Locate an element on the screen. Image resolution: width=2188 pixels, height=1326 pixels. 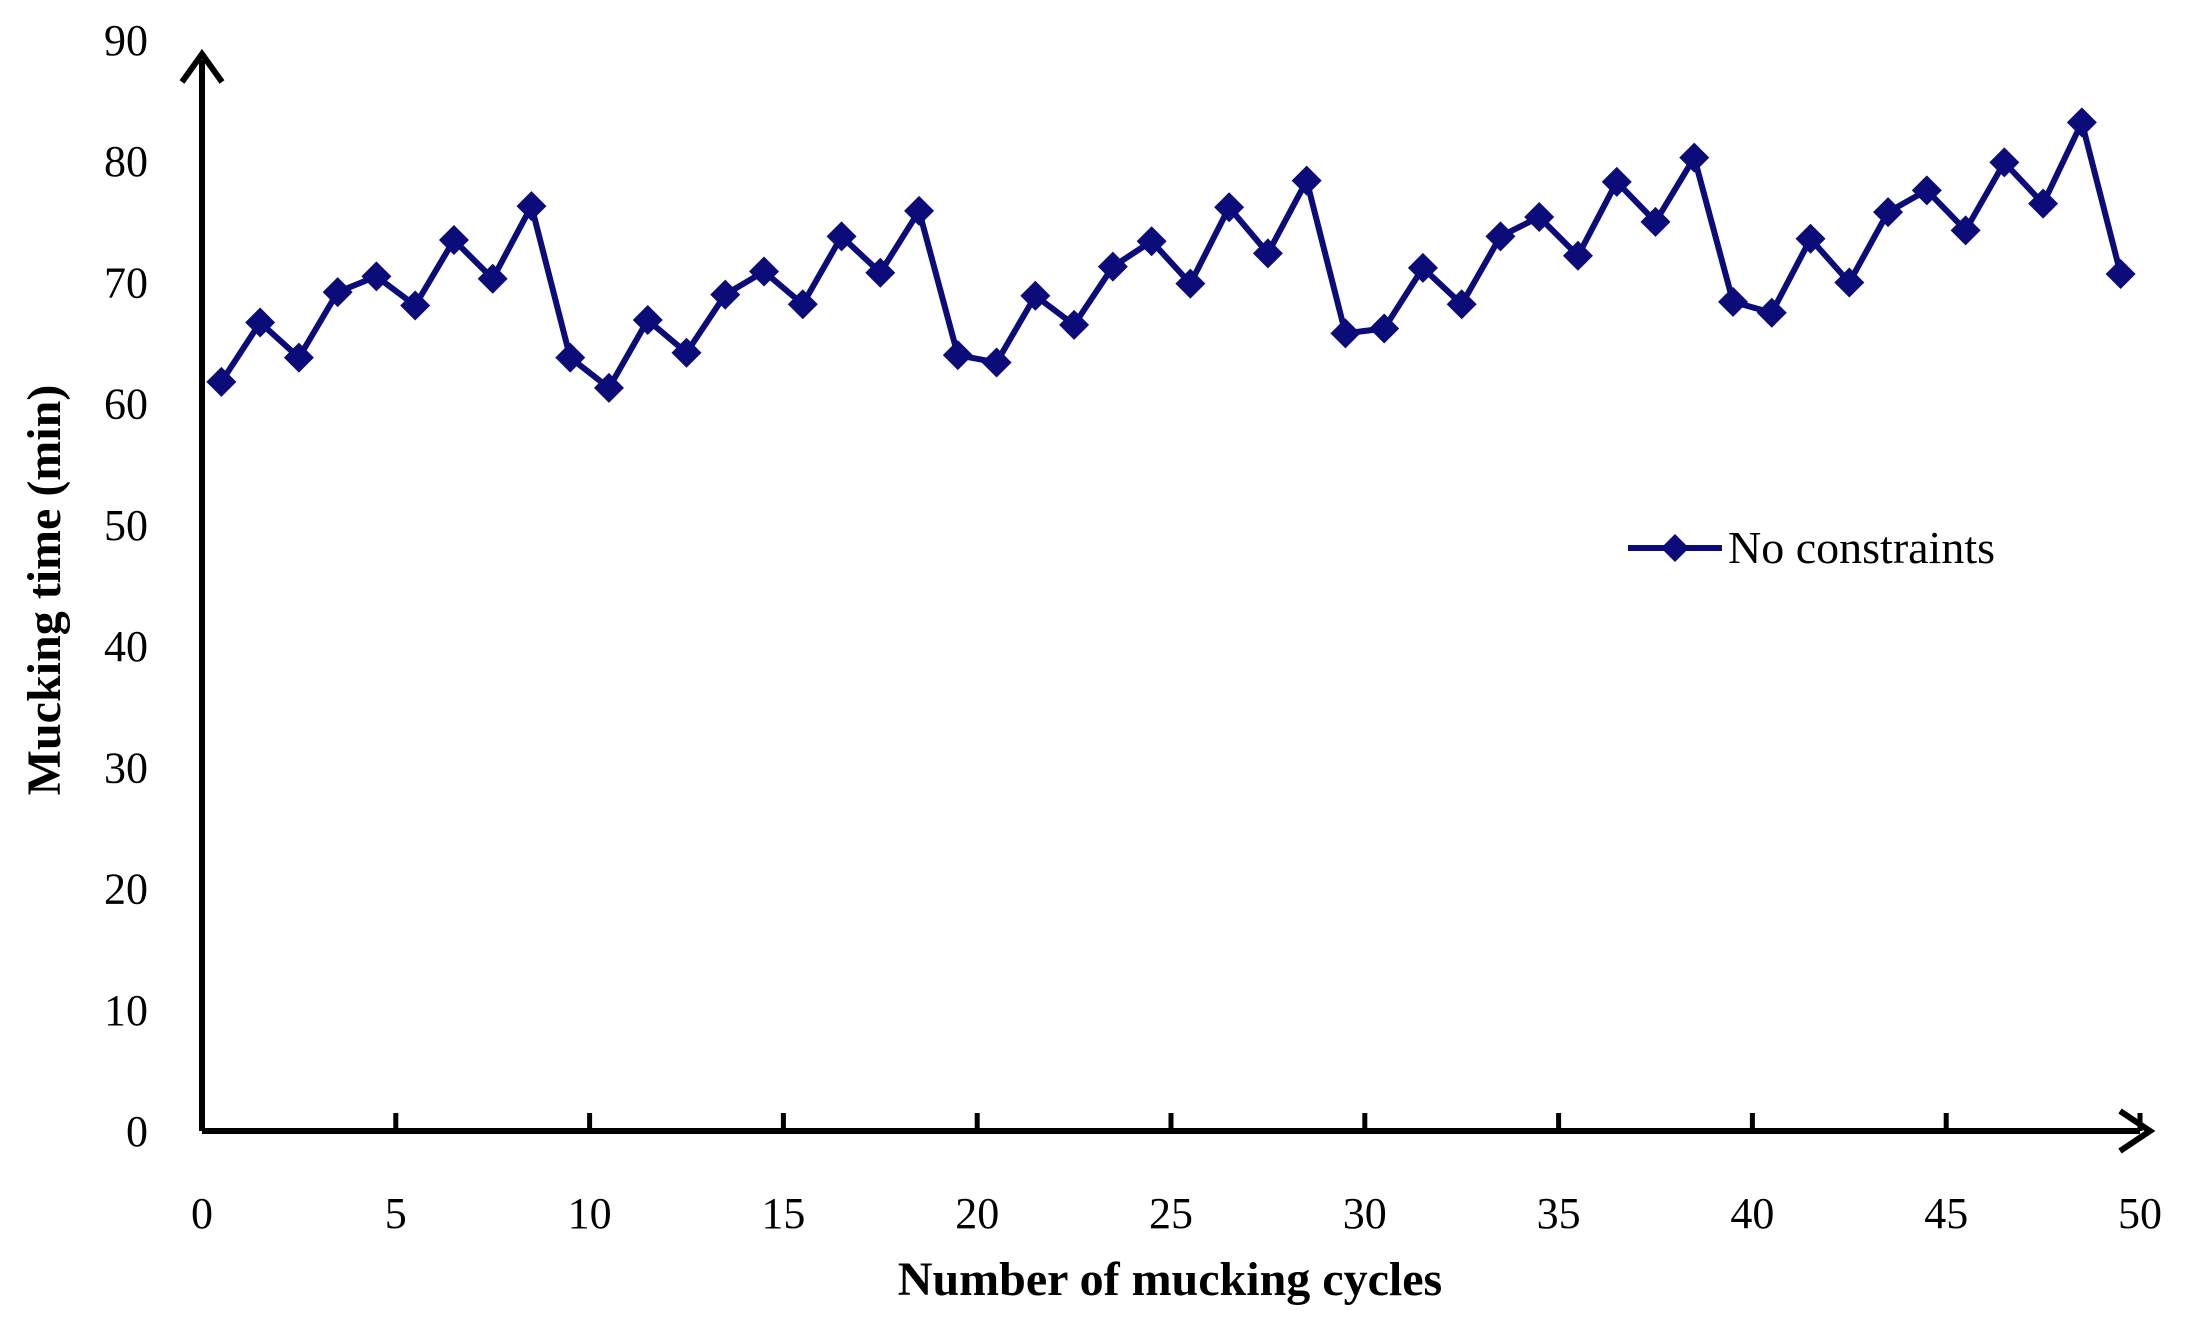
x-tick-label: 50 is located at coordinates (2140, 1213).